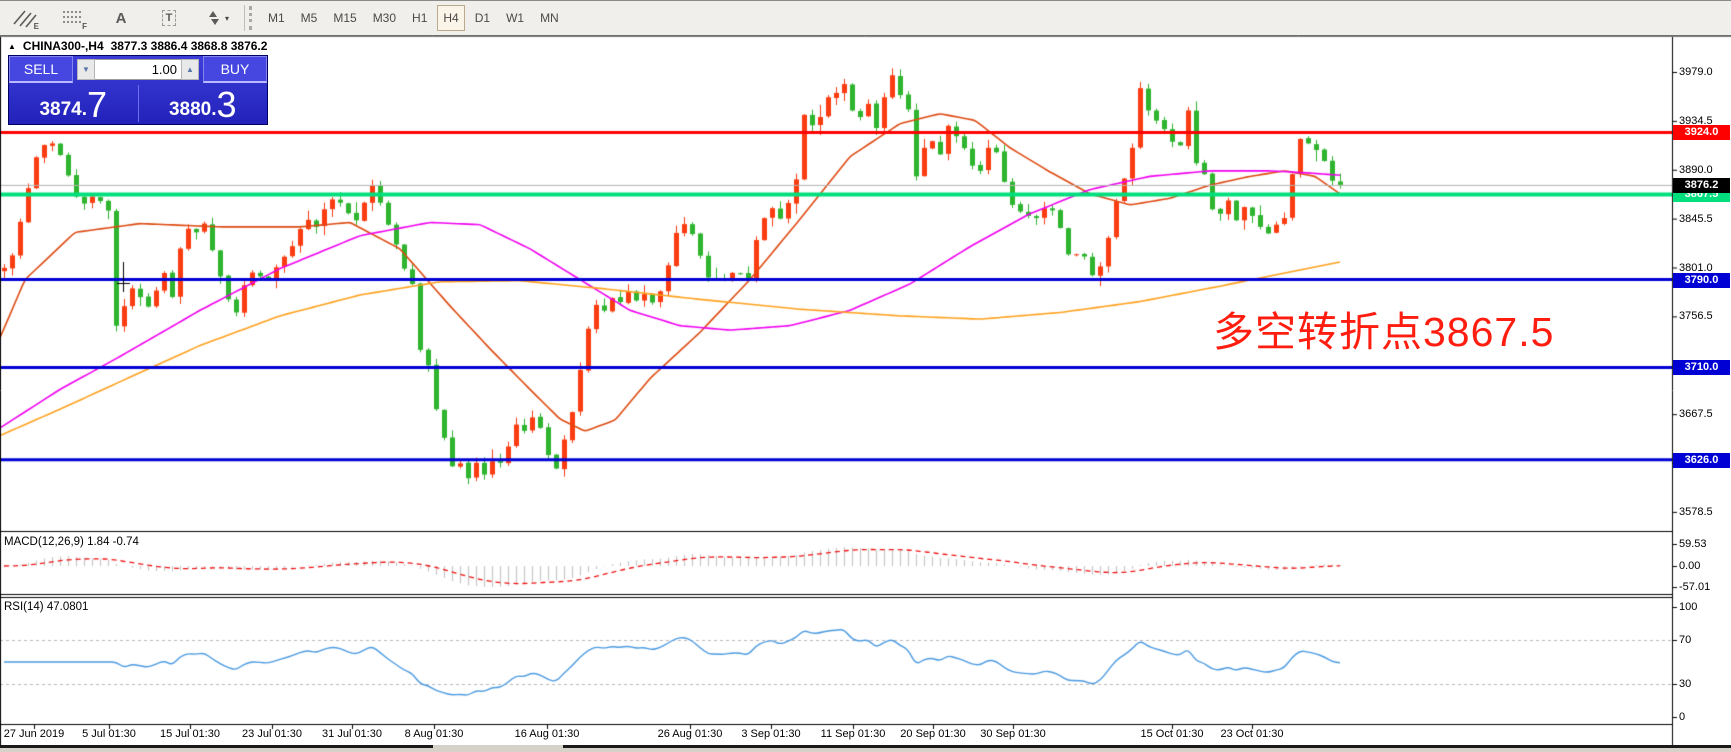  I want to click on volume-decrease-button: ▼, so click(86, 69).